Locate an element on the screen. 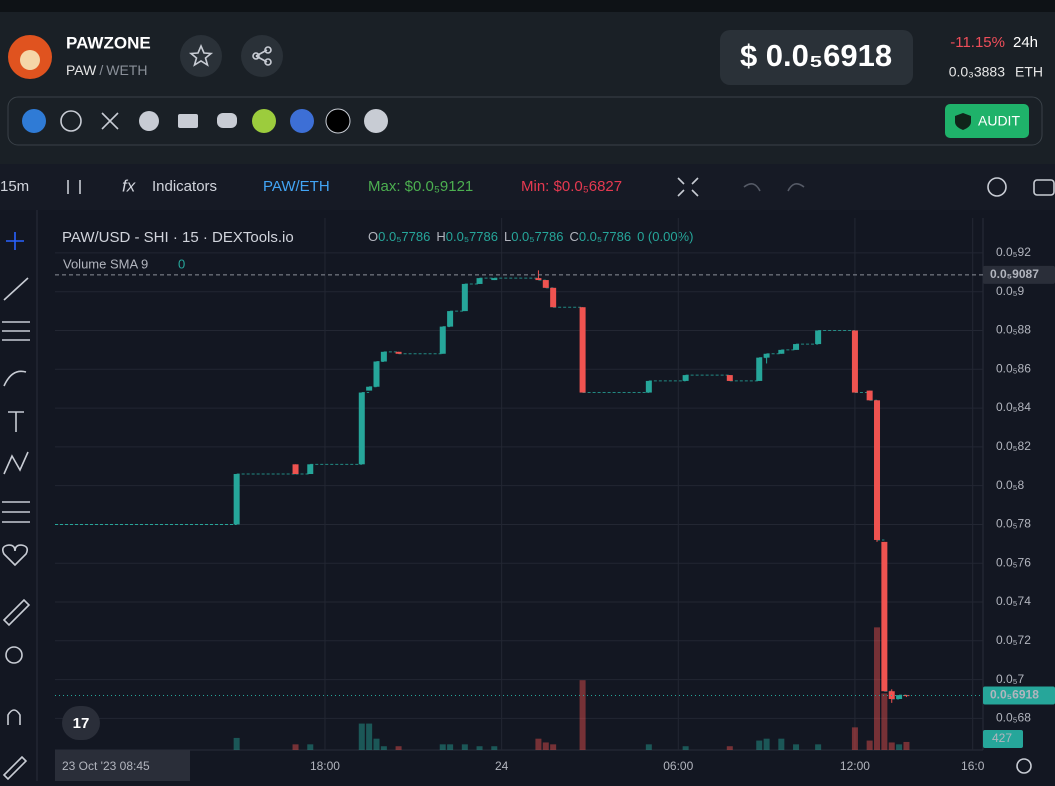 This screenshot has width=1055, height=786. web-icon is located at coordinates (71, 121).